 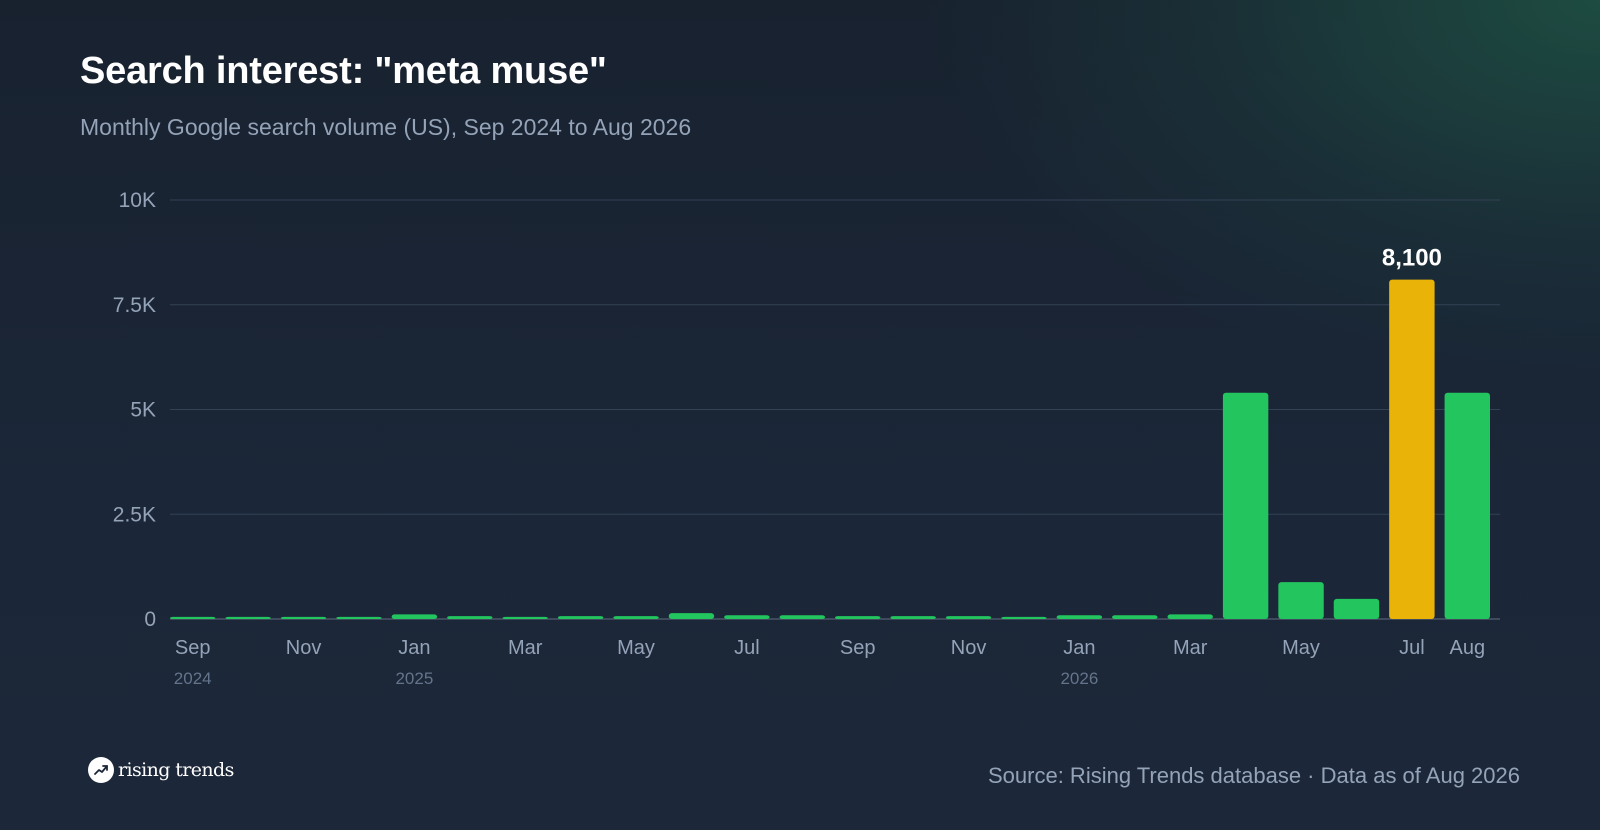 I want to click on x-year-label: 2026, so click(x=1079, y=678).